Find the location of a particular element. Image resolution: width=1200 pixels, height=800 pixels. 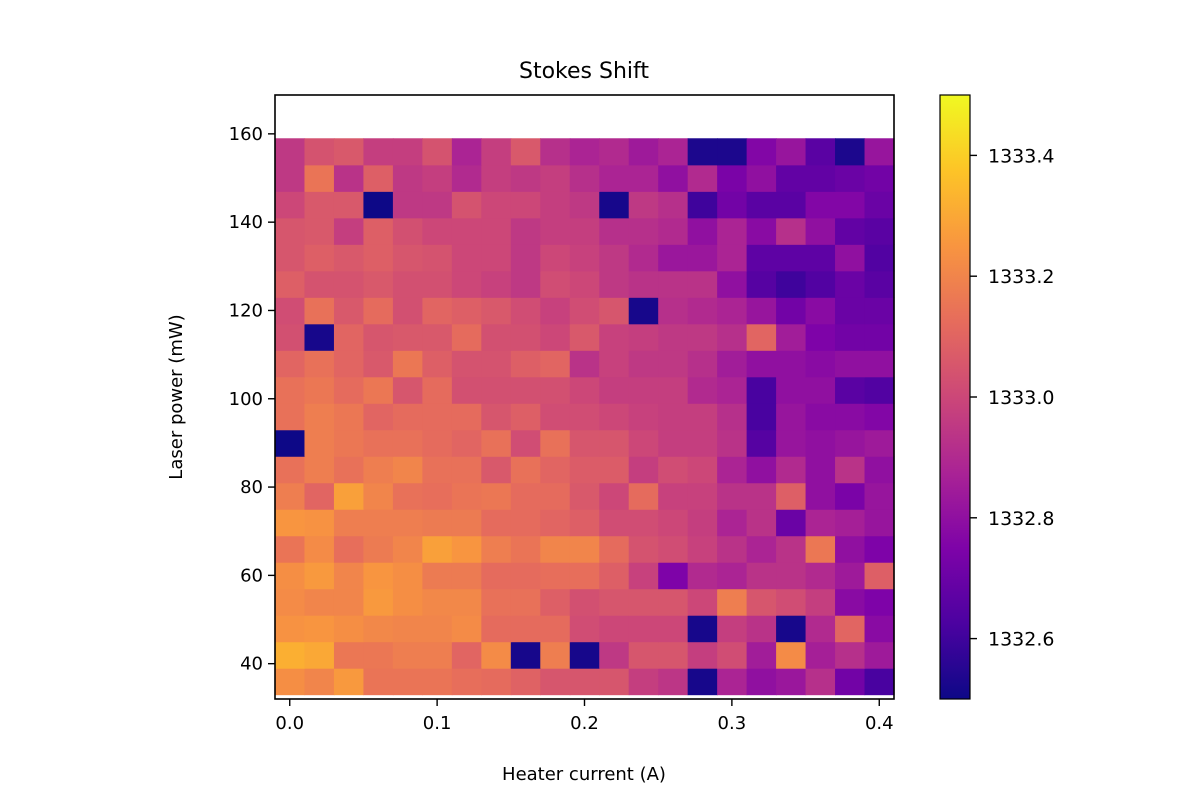

colorbar-tick-label: 1333.0 is located at coordinates (1021, 398).